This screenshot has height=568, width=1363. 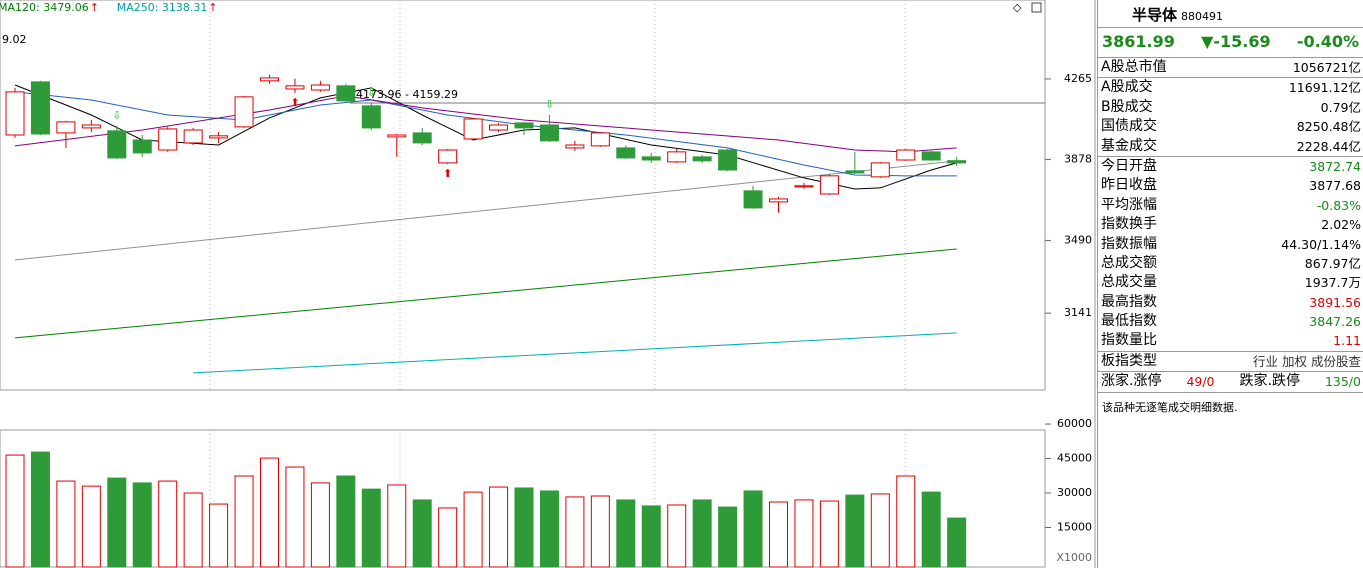 What do you see at coordinates (407, 94) in the screenshot?
I see `range-label: 4173.96 - 4159.29` at bounding box center [407, 94].